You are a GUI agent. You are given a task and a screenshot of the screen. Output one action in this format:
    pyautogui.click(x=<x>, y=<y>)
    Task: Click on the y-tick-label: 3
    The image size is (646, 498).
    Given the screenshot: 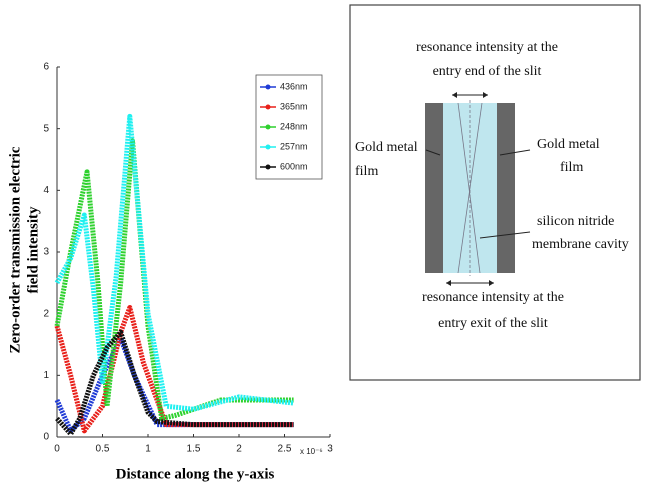 What is the action you would take?
    pyautogui.click(x=46, y=252)
    